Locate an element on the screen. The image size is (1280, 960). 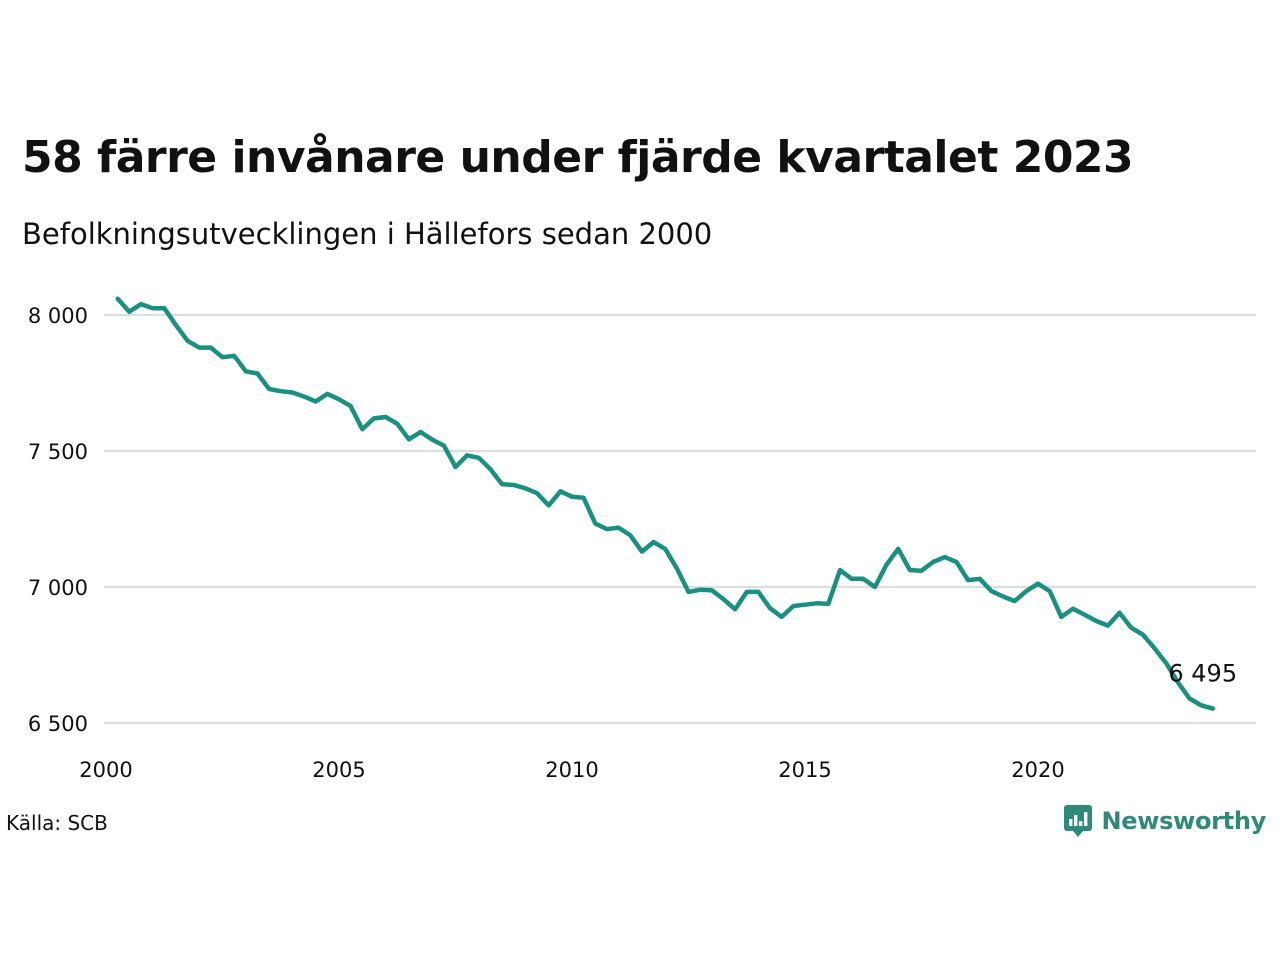
x-tick-label: 2010 is located at coordinates (571, 770).